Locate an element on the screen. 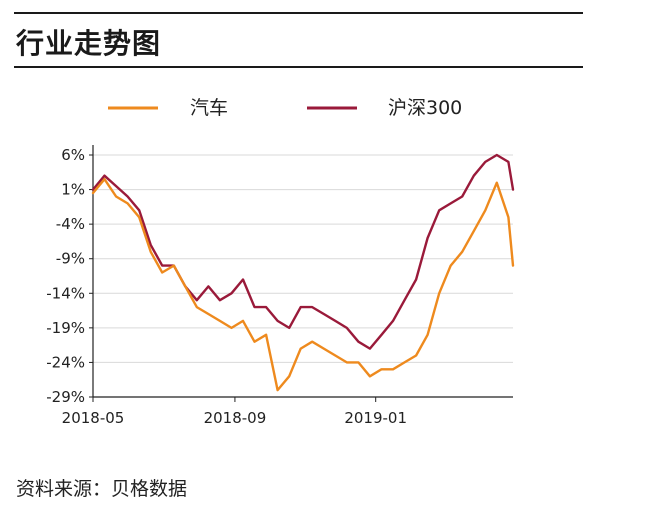 The height and width of the screenshot is (517, 650). y-tick-label: -9% is located at coordinates (70, 259).